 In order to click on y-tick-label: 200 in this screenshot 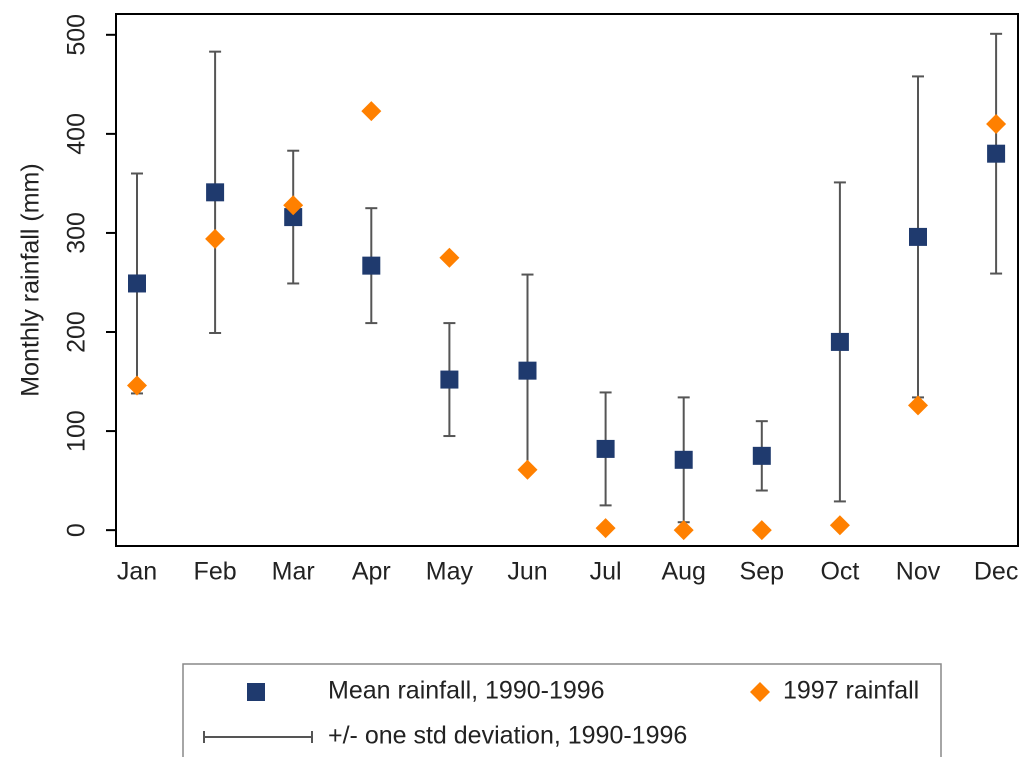, I will do `click(77, 332)`.